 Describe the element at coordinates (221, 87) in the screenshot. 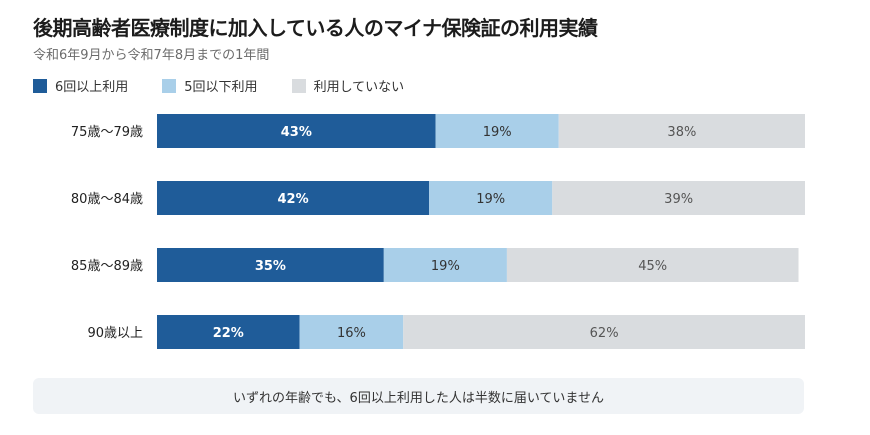

I see `legend-label-5less: 5回以下利用` at that location.